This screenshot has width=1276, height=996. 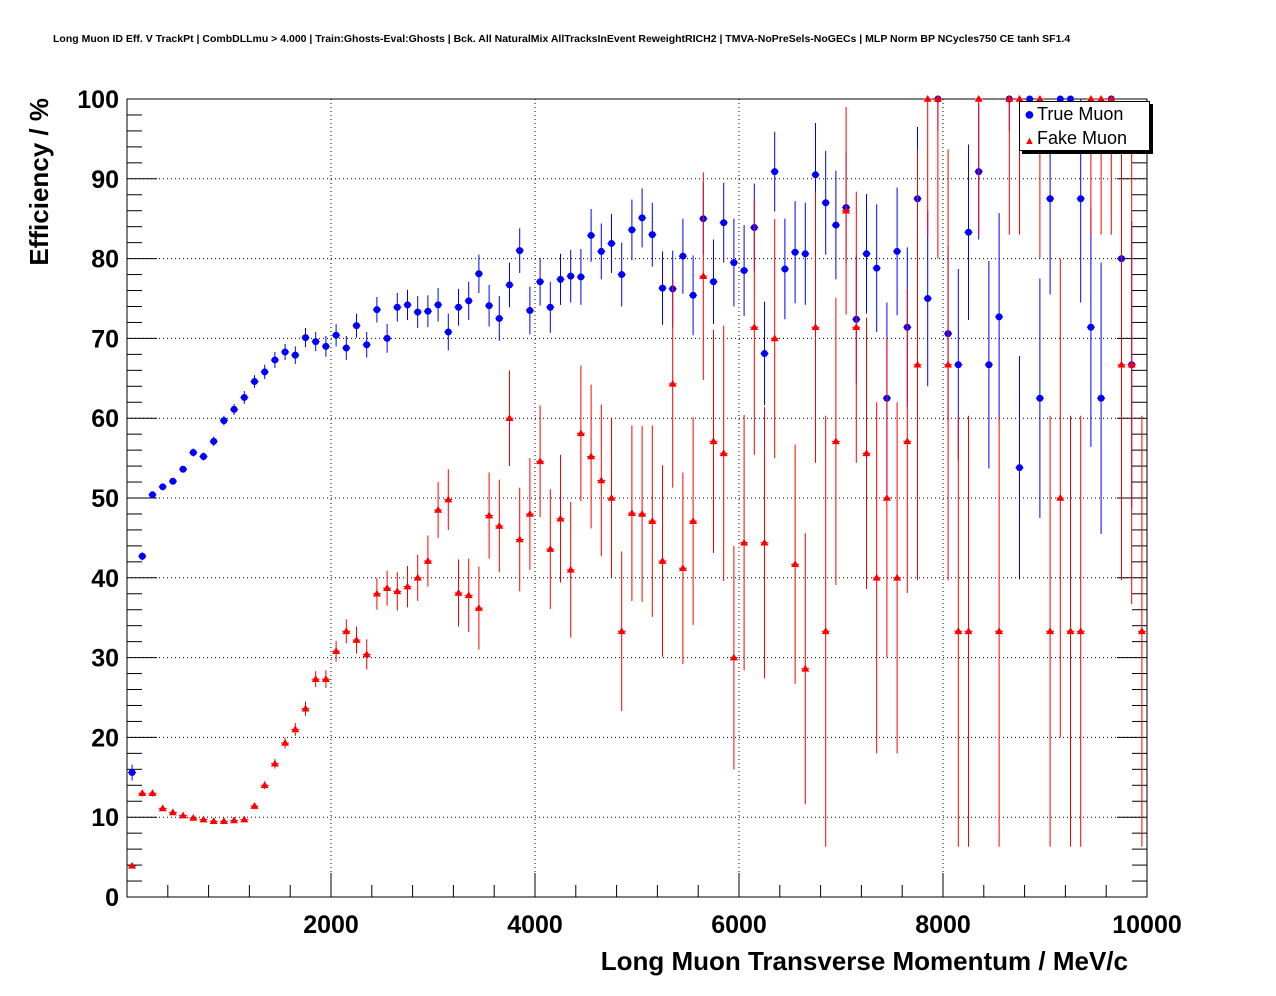 I want to click on y-tick-label: 80, so click(x=105, y=260).